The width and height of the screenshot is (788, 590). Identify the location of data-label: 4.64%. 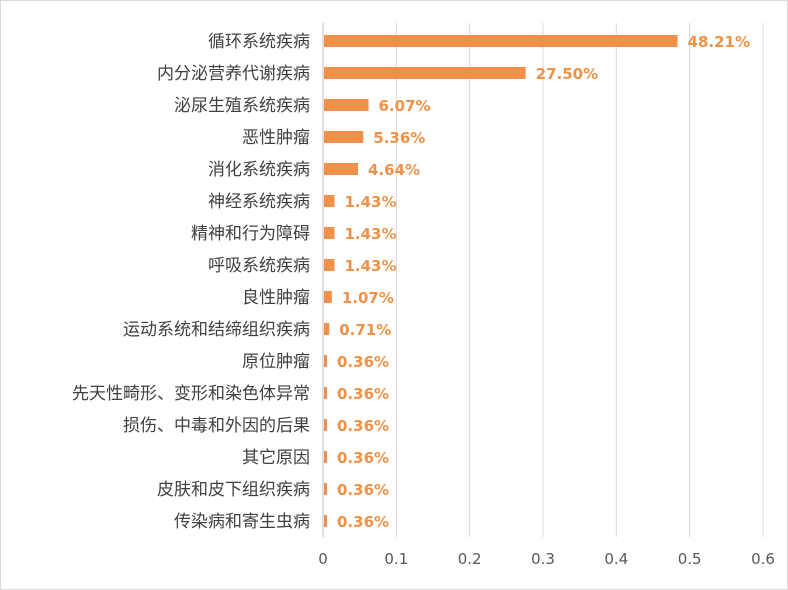
(394, 170).